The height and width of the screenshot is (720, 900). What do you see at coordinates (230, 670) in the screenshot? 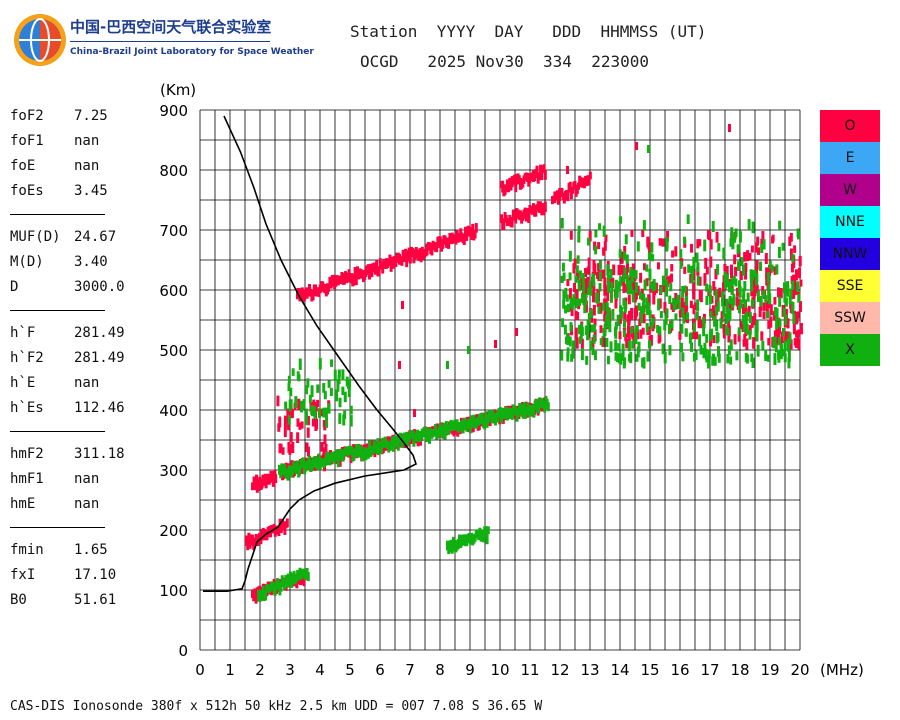
I see `x-tick-label: 1` at bounding box center [230, 670].